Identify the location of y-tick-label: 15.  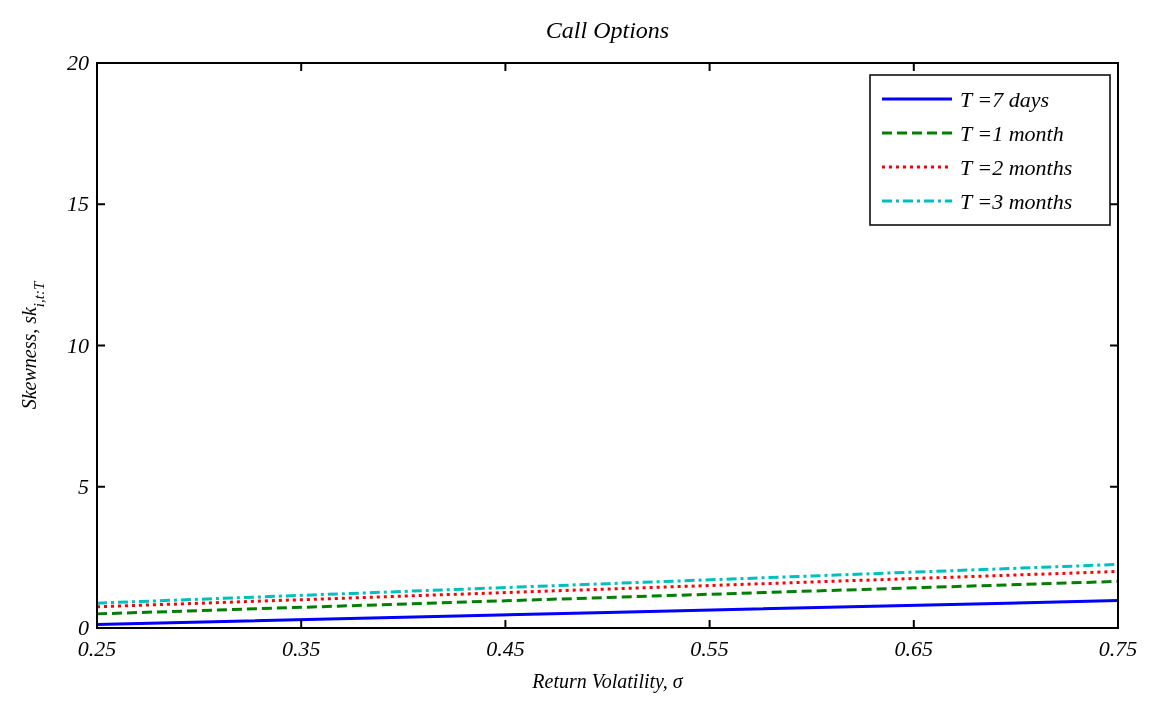
(78, 204).